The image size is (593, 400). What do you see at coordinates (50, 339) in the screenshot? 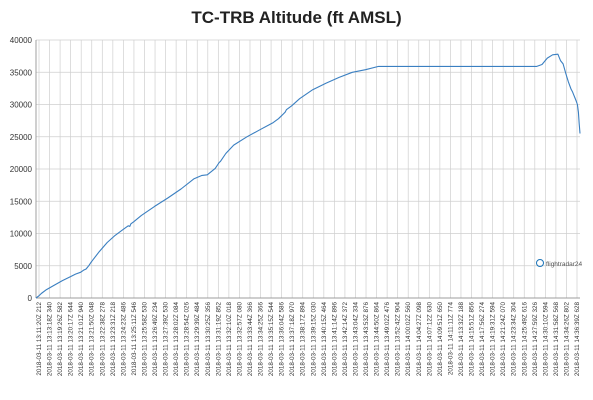
I see `x-tick-label: 2018-03-11 13:13:18Z 340` at bounding box center [50, 339].